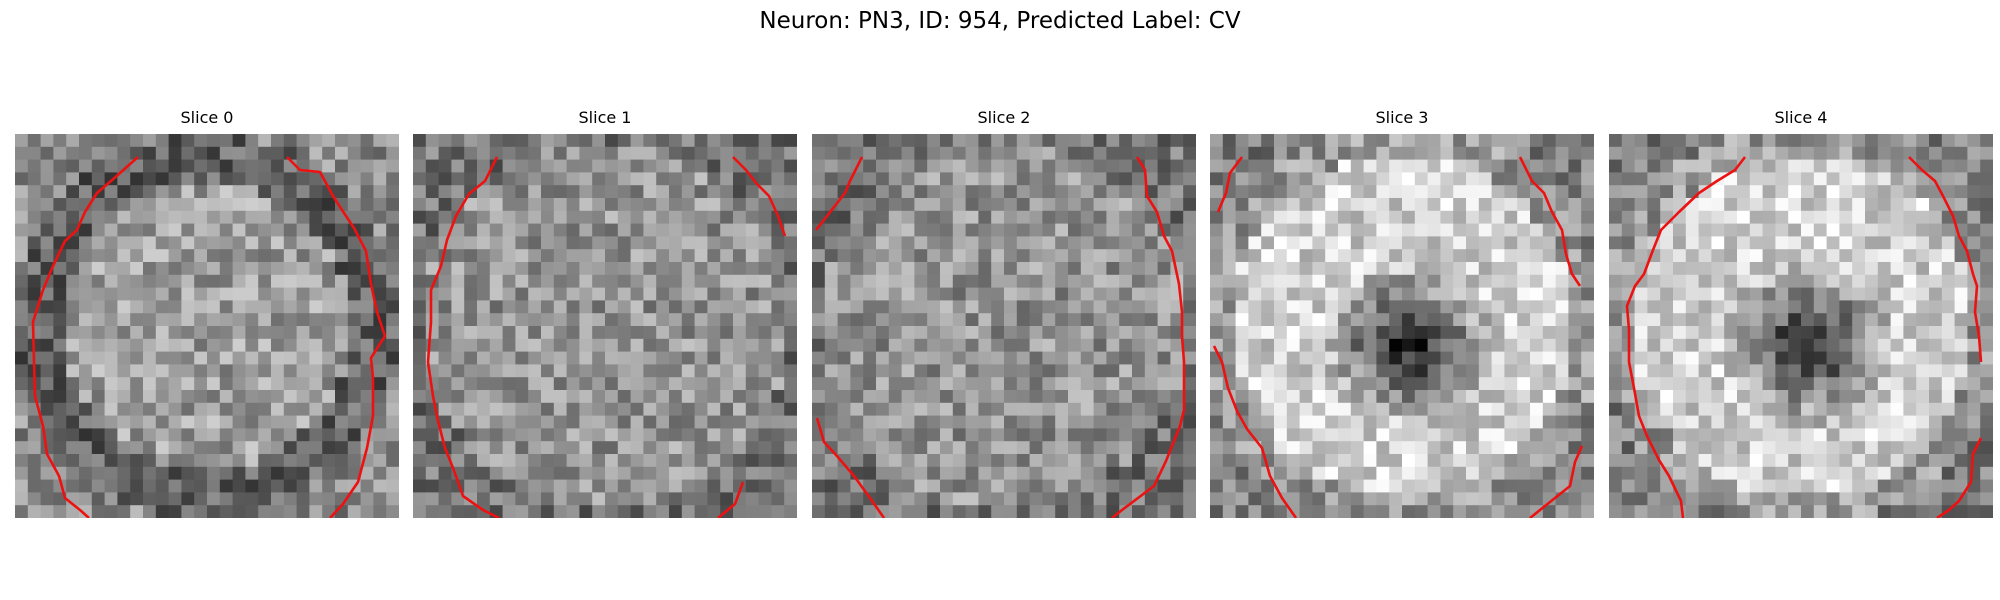 The image size is (2000, 600). I want to click on slice-title: Slice 1, so click(605, 117).